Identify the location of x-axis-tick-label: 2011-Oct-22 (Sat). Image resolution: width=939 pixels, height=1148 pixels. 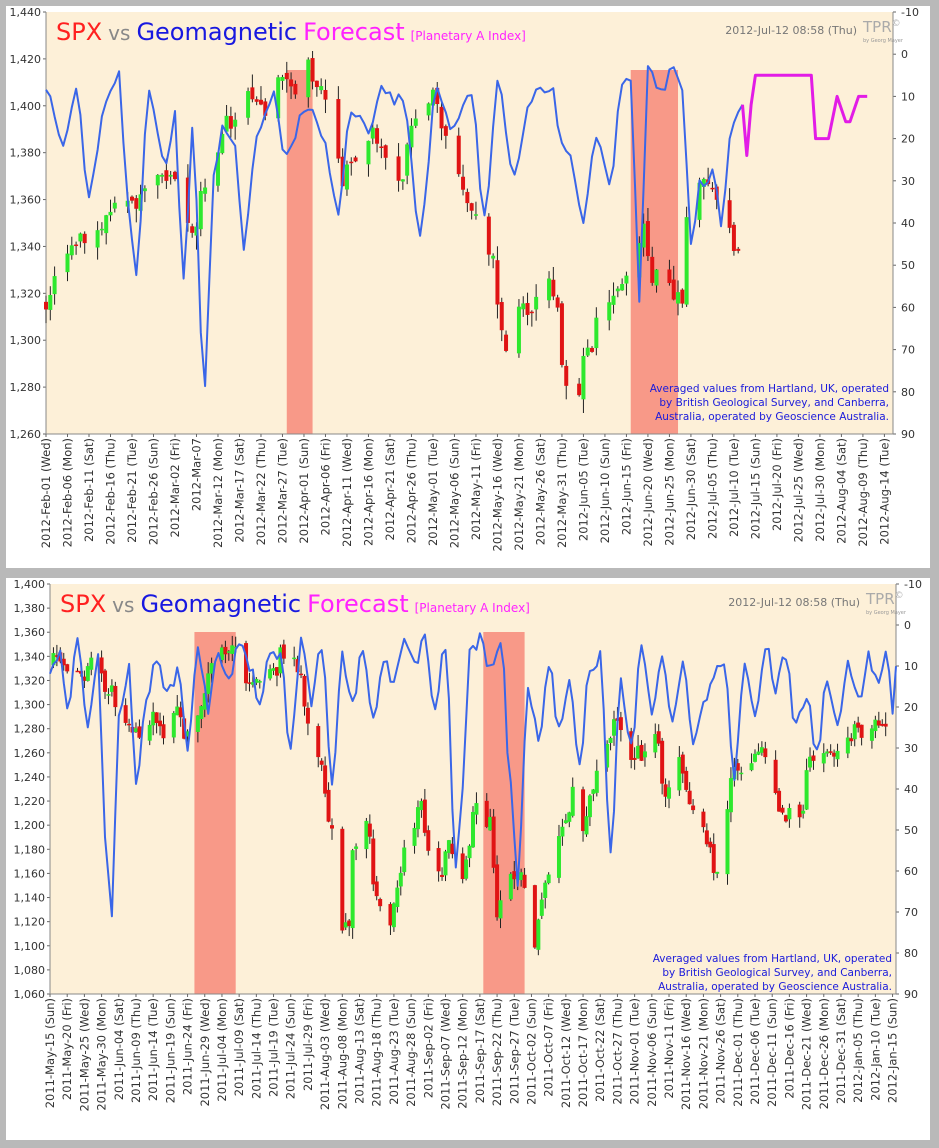
(600, 1050).